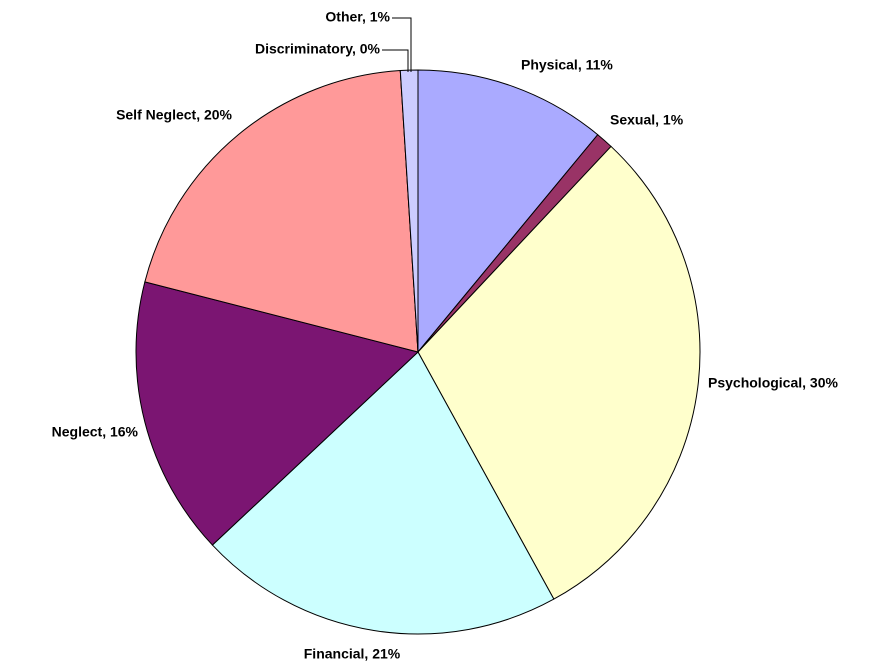 This screenshot has width=883, height=664. Describe the element at coordinates (174, 115) in the screenshot. I see `slice-label: Self Neglect, 20%` at that location.